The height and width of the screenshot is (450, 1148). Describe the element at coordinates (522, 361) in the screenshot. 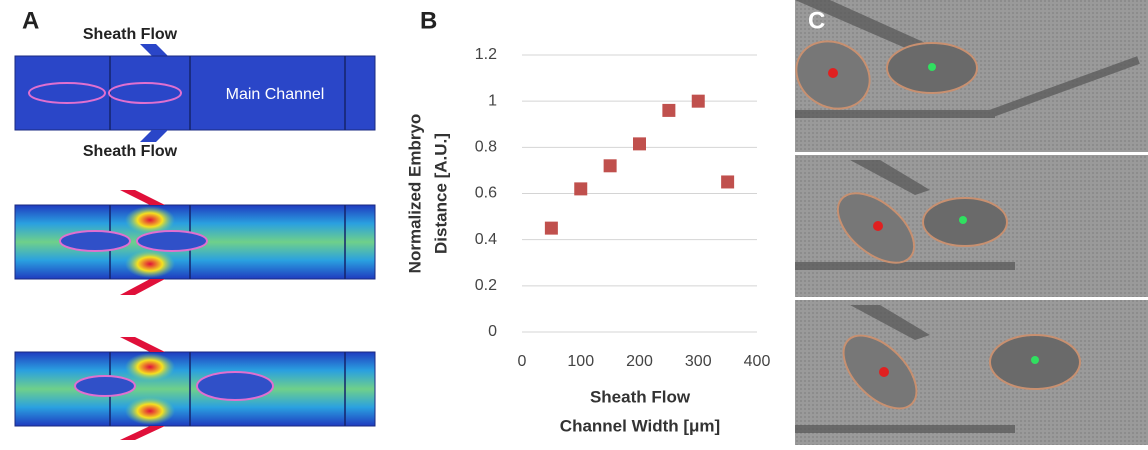

I see `x-tick-label: 0` at that location.